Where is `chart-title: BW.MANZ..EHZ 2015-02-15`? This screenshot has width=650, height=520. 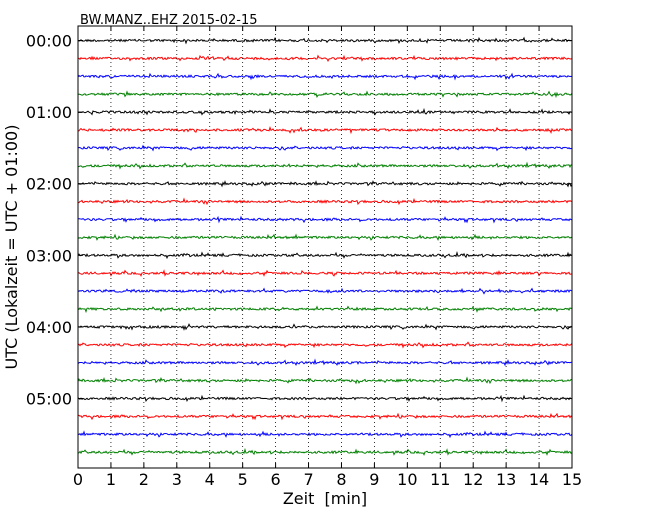 chart-title: BW.MANZ..EHZ 2015-02-15 is located at coordinates (169, 20).